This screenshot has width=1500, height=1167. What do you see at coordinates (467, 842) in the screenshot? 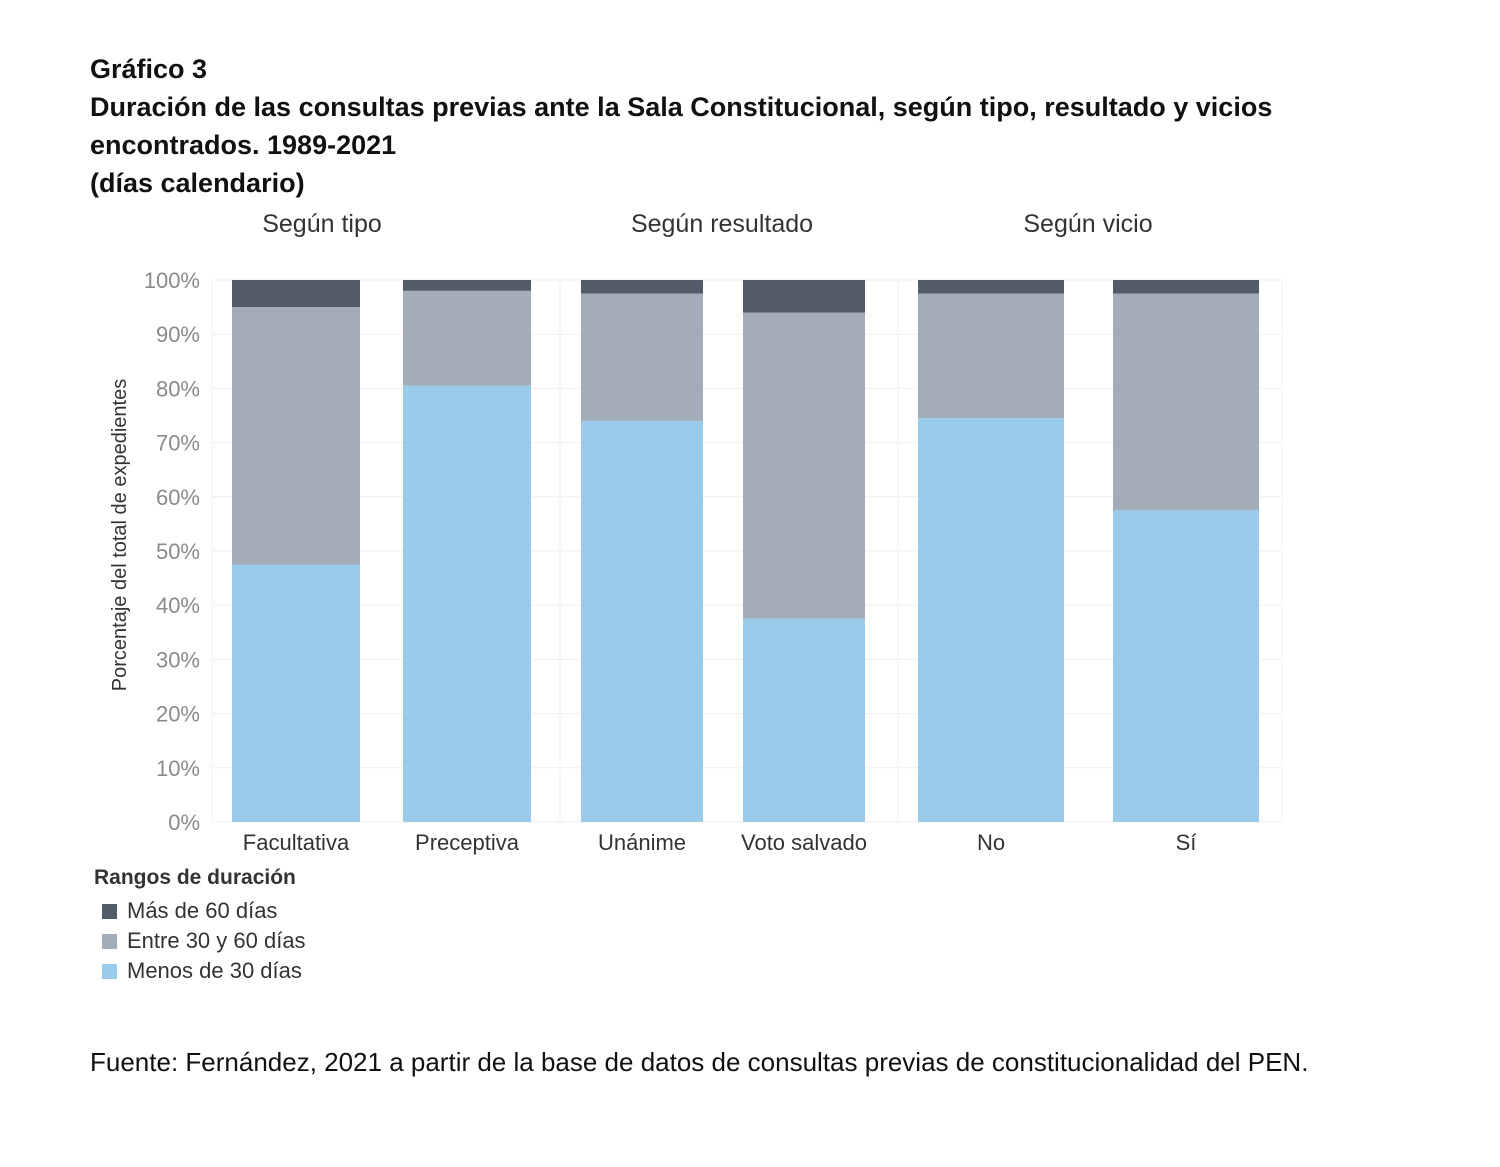
I see `category-label: Preceptiva` at bounding box center [467, 842].